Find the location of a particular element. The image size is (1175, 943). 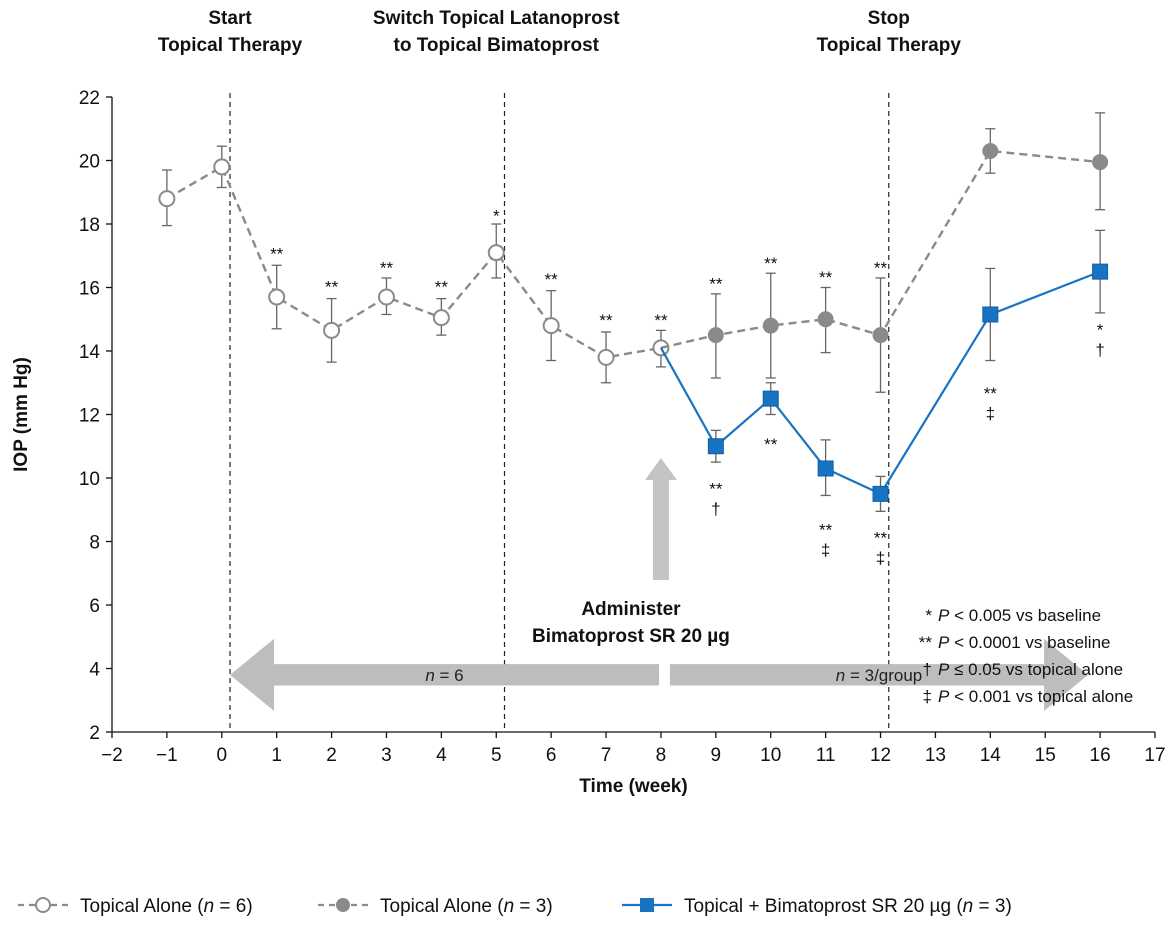

phase-label-3: Stop Topical Therapy is located at coordinates (889, 32).